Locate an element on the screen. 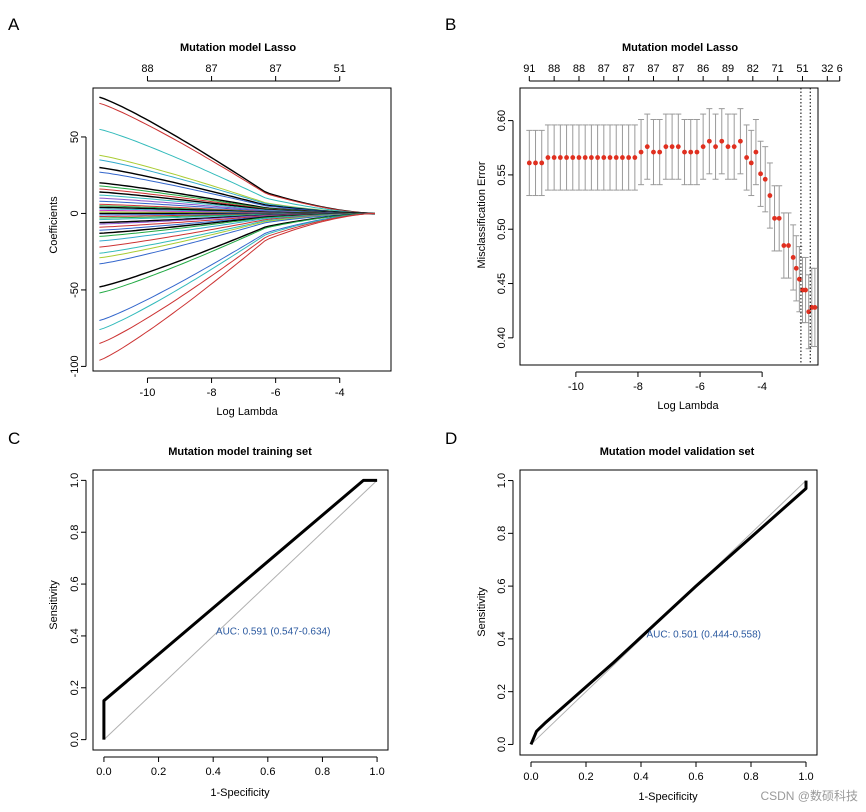 The height and width of the screenshot is (812, 866). diagonal-reference-line is located at coordinates (240, 610).